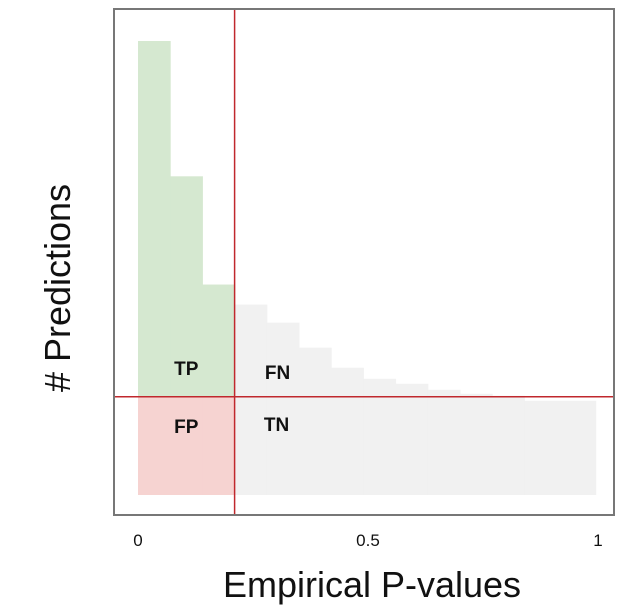 The image size is (619, 609). I want to click on region-label-tn: TN, so click(276, 425).